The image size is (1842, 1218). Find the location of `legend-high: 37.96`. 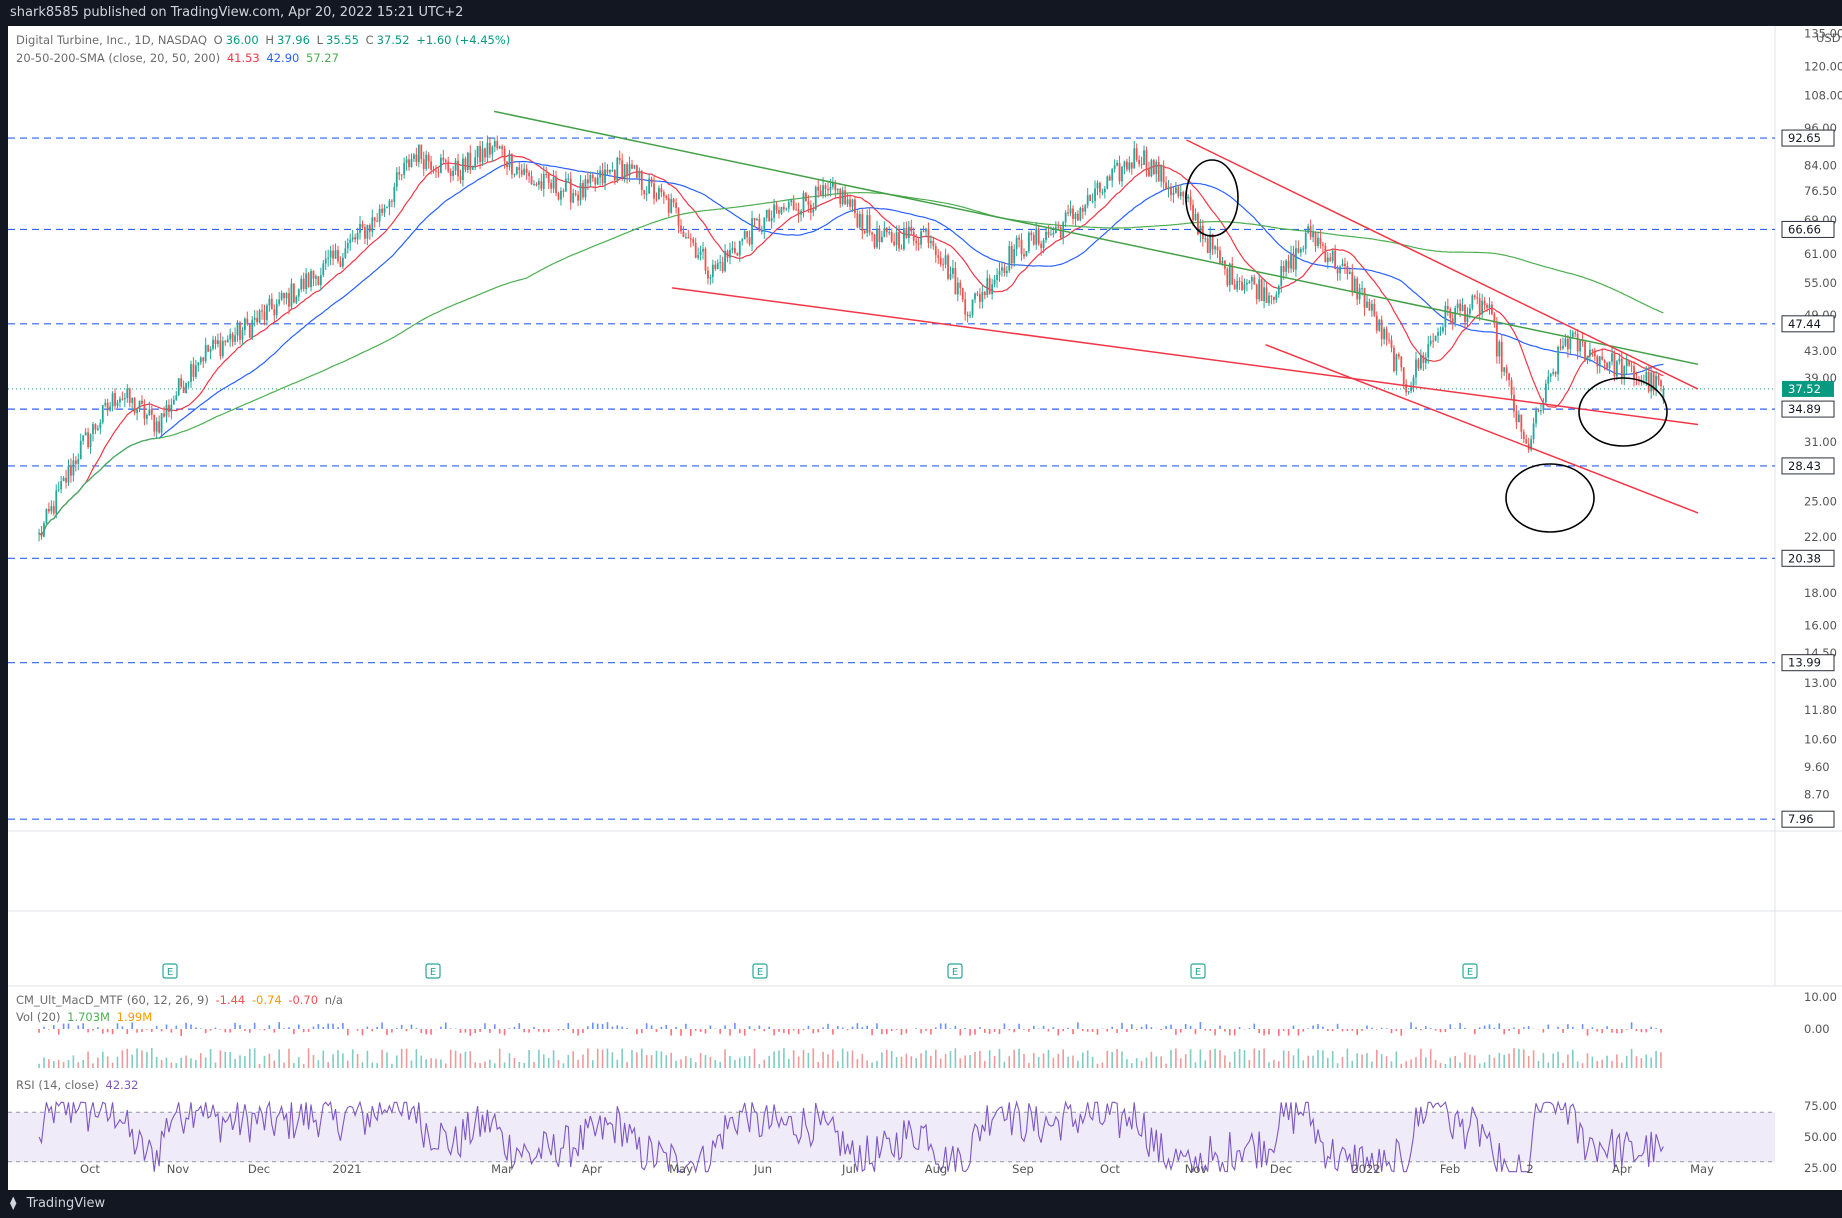

legend-high: 37.96 is located at coordinates (293, 40).